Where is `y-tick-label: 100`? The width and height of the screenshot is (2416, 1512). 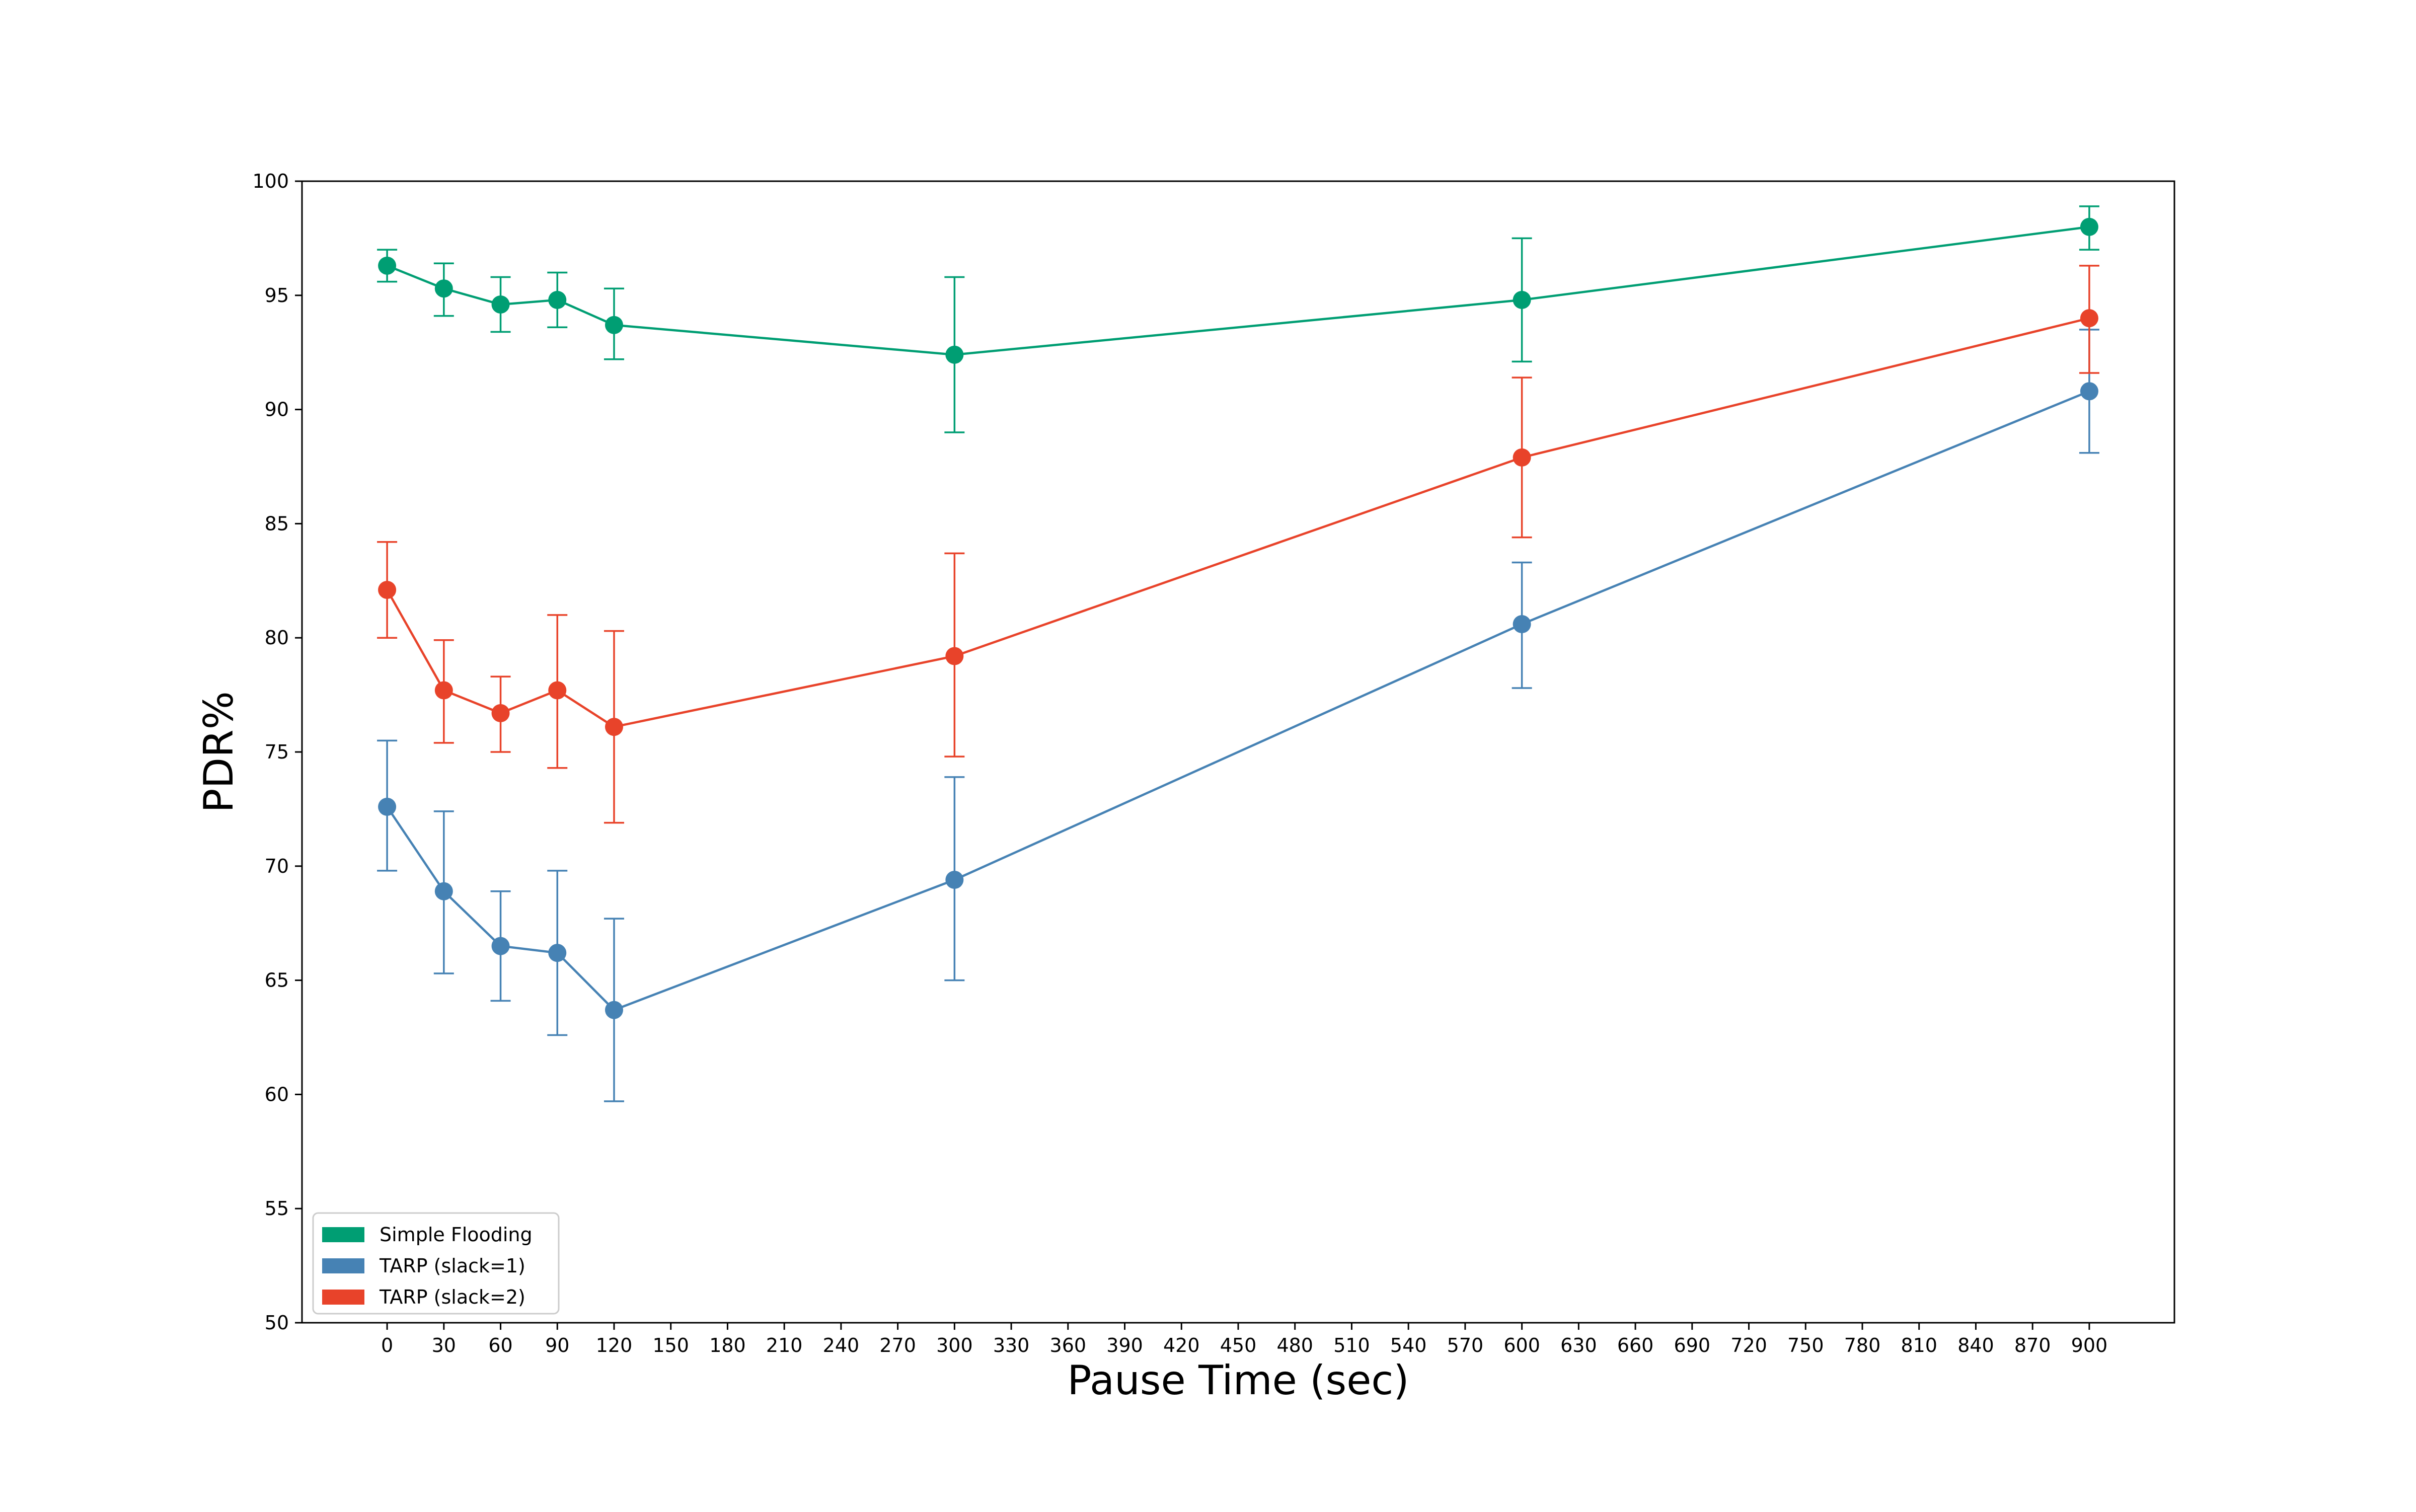
y-tick-label: 100 is located at coordinates (270, 181).